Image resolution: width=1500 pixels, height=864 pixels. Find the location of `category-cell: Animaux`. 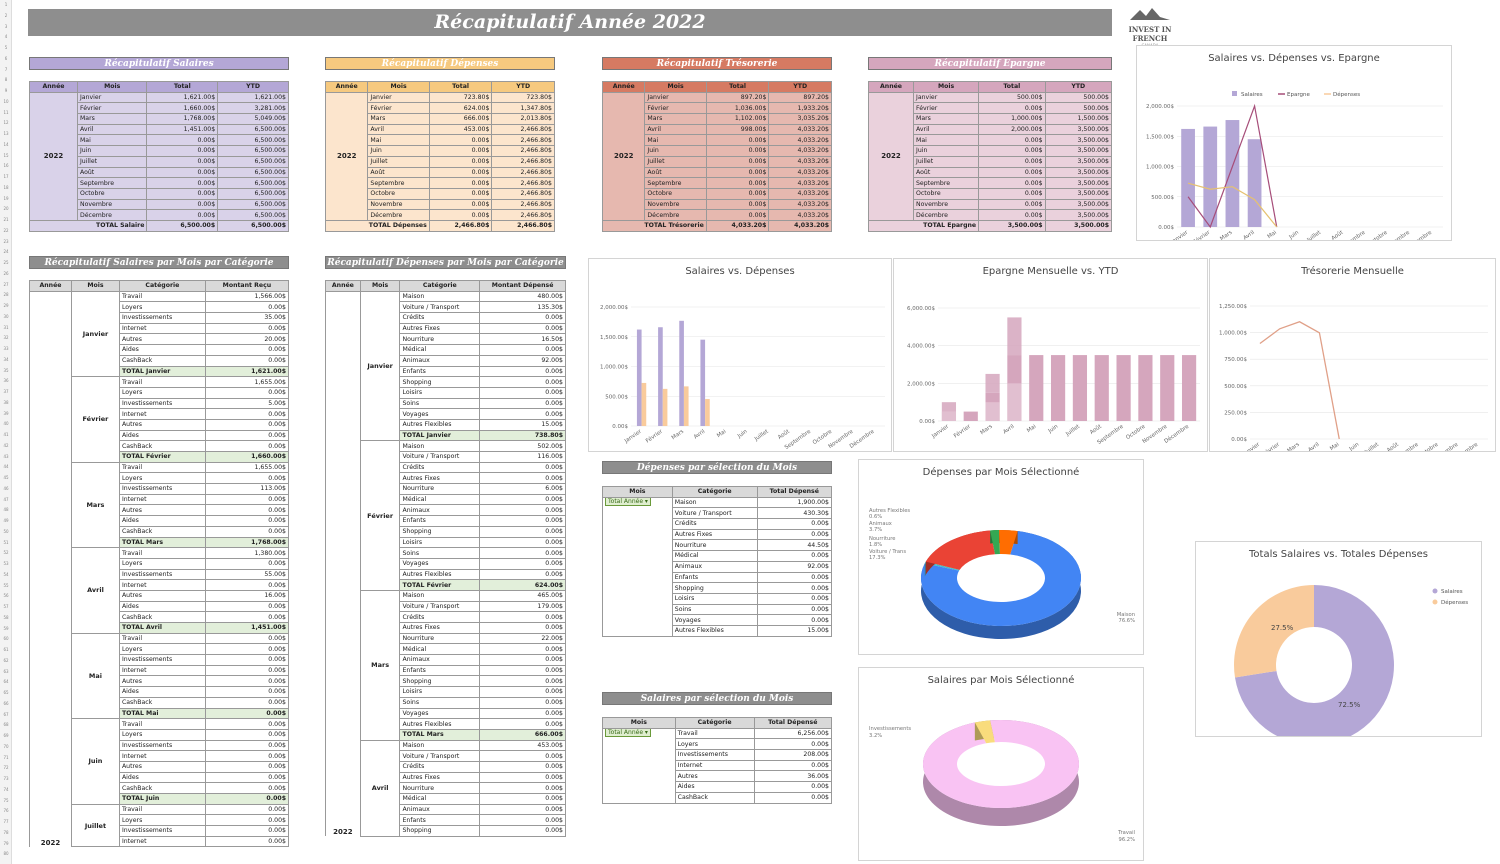

category-cell: Animaux is located at coordinates (440, 660).